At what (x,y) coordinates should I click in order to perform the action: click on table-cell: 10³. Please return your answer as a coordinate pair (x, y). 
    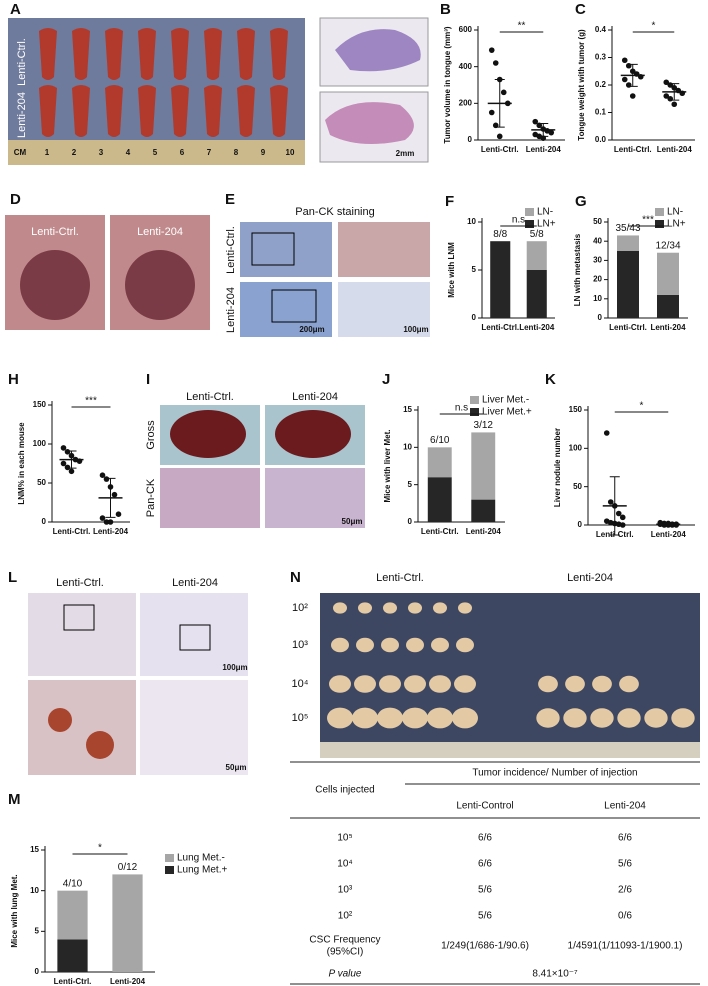
    Looking at the image, I should click on (345, 890).